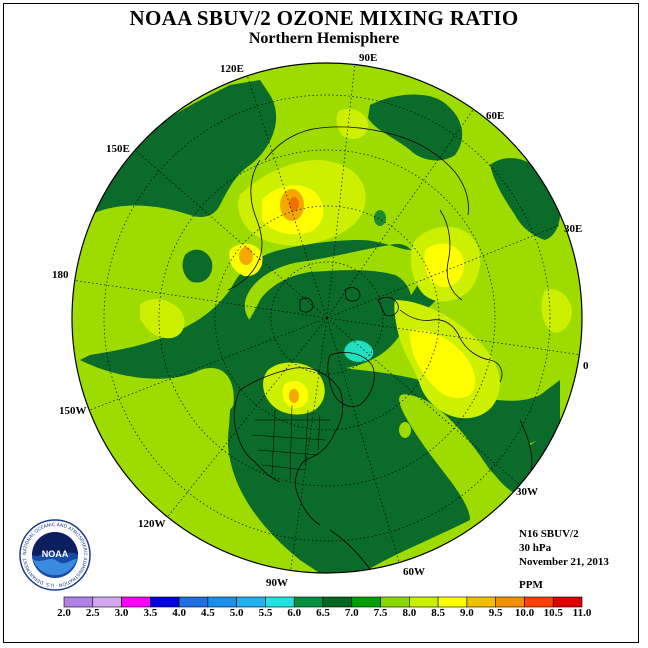 The height and width of the screenshot is (648, 648). I want to click on instrument-label: N16 SBUV/2, so click(549, 534).